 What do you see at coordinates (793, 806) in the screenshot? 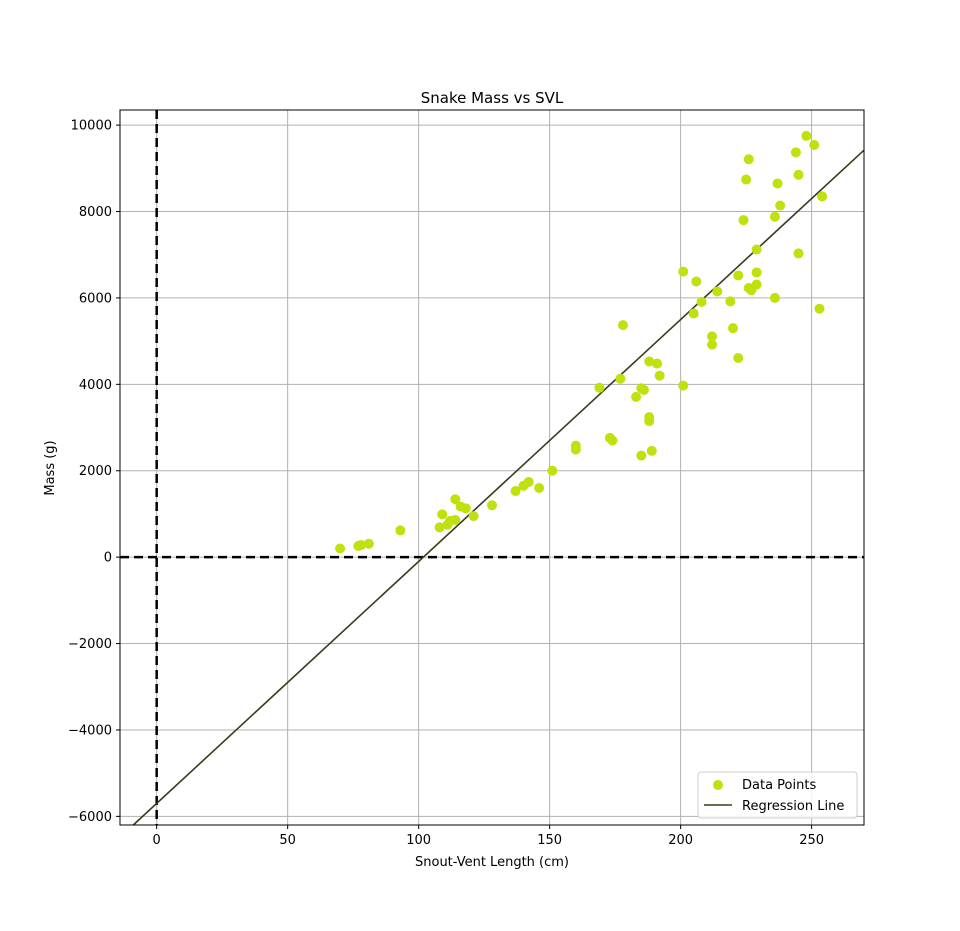
I see `legend-label-regression-line: Regression Line` at bounding box center [793, 806].